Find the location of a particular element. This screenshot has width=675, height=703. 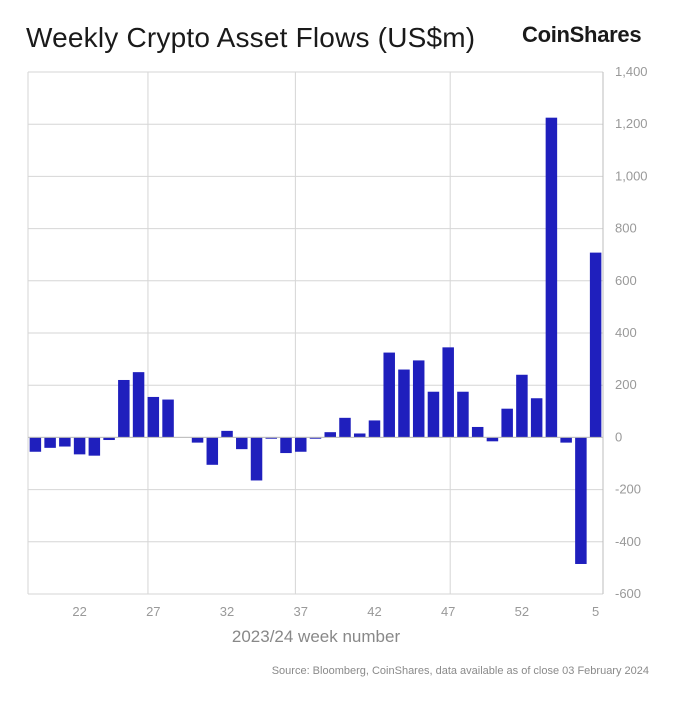

x-axis-ticks: 22 27 32 37 42 47 52 5 is located at coordinates (335, 611).